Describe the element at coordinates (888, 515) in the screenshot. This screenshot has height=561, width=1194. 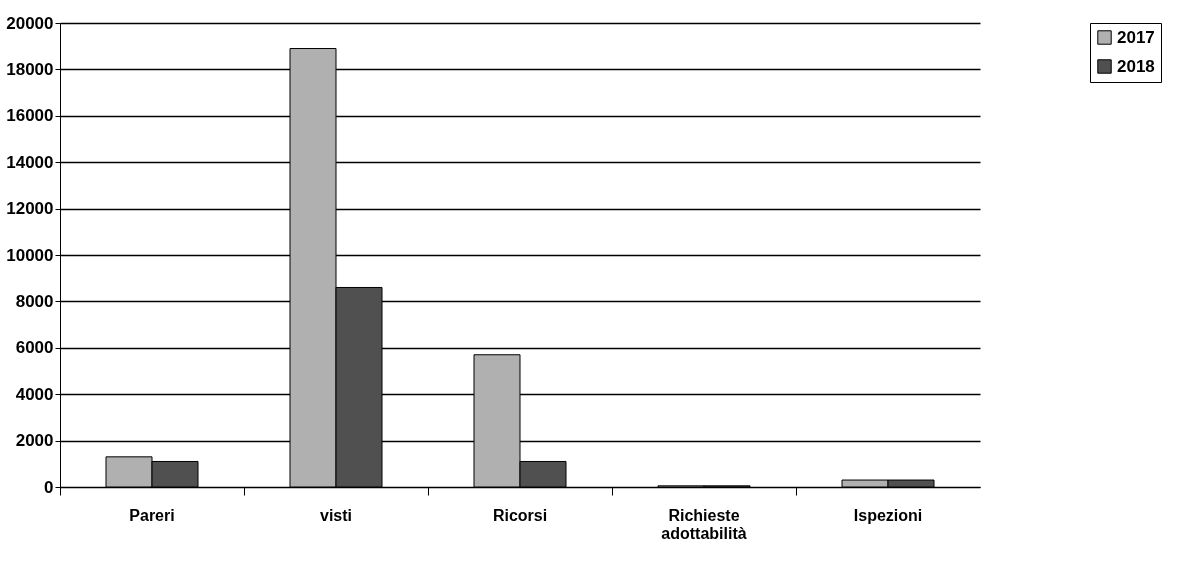
I see `x-tick-label: Ispezioni` at that location.